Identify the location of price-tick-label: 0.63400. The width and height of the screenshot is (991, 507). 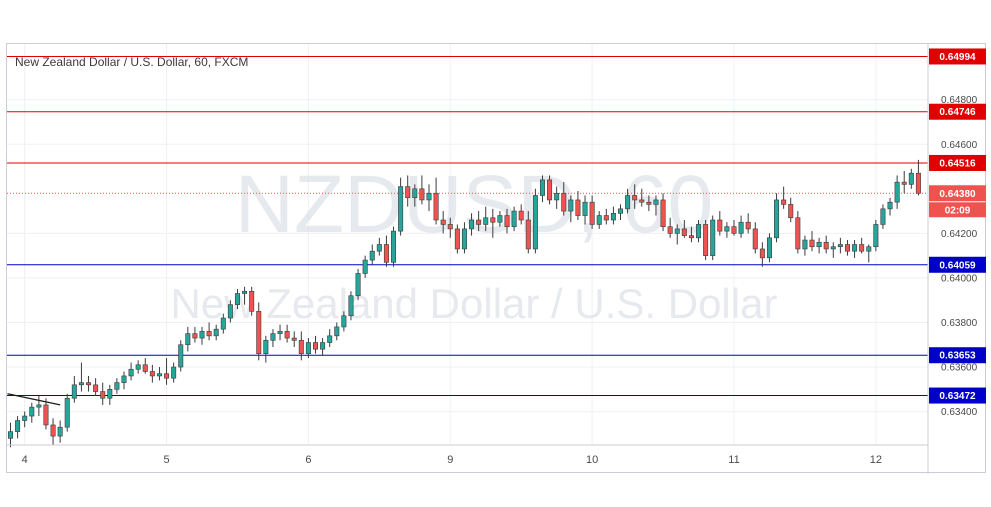
(959, 412).